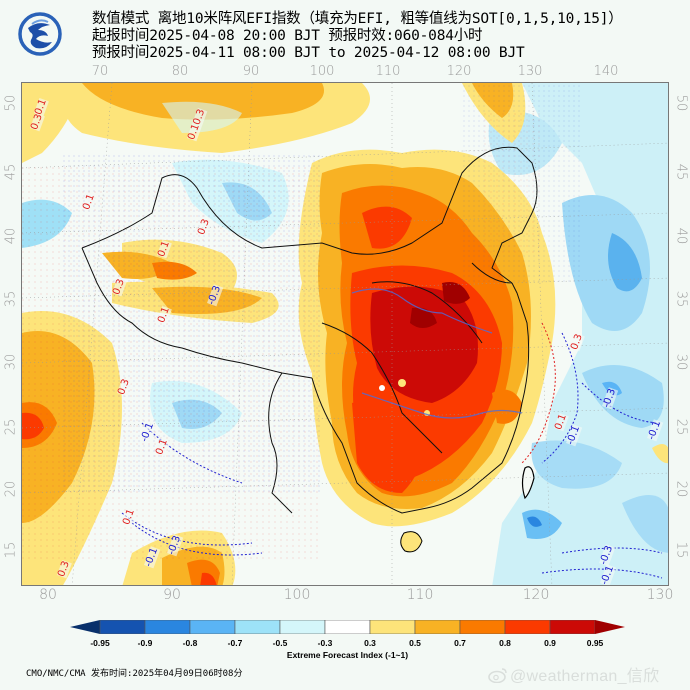 This screenshot has width=690, height=690. Describe the element at coordinates (325, 643) in the screenshot. I see `legend-tick-label: -0.3` at that location.